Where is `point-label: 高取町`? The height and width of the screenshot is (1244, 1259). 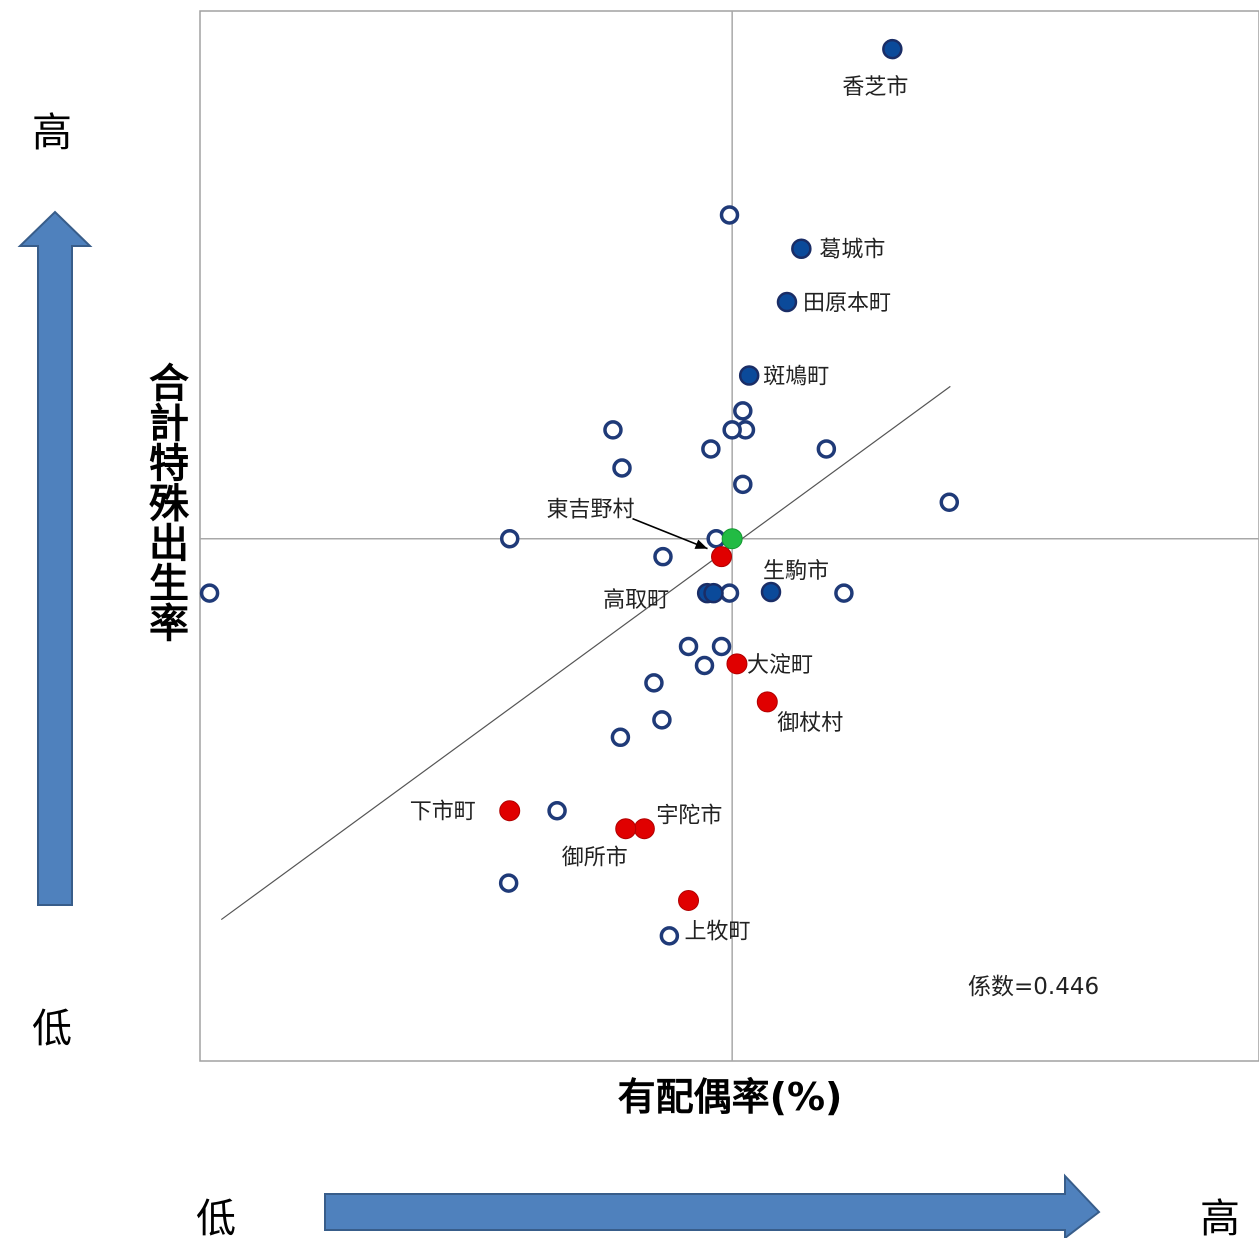 point-label: 高取町 is located at coordinates (636, 600).